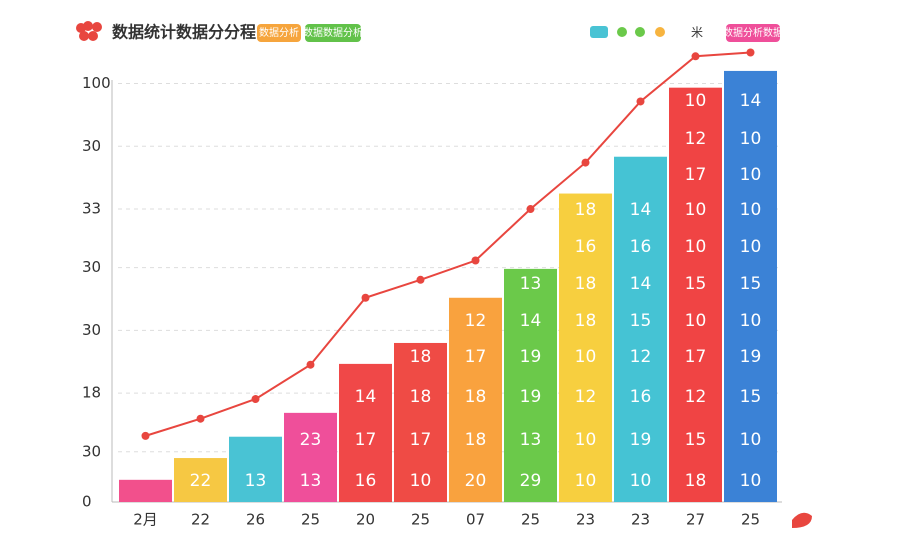  I want to click on icon, so click(802, 520).